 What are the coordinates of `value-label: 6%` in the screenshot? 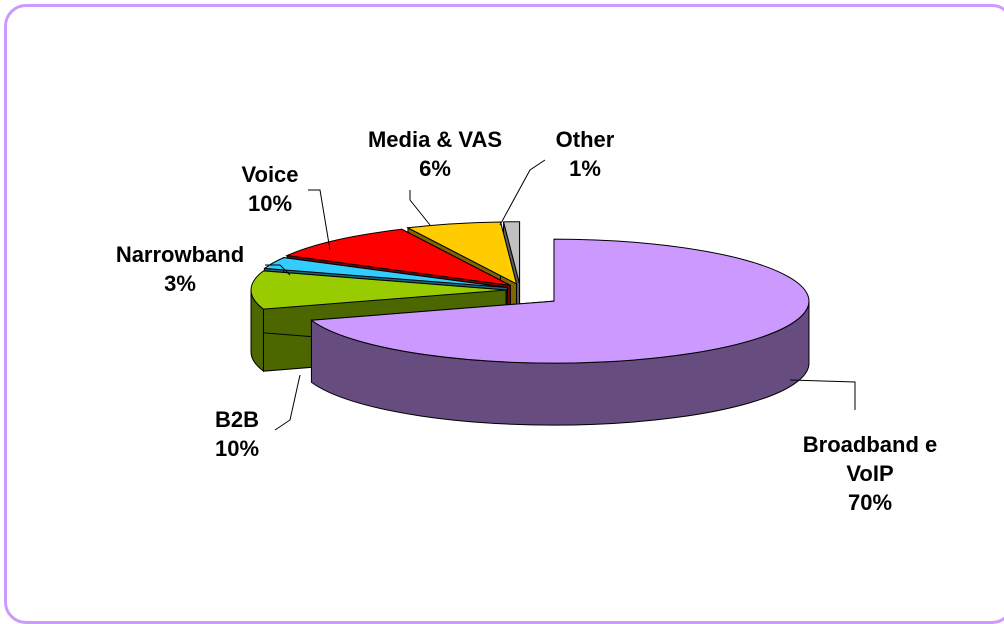 It's located at (435, 168).